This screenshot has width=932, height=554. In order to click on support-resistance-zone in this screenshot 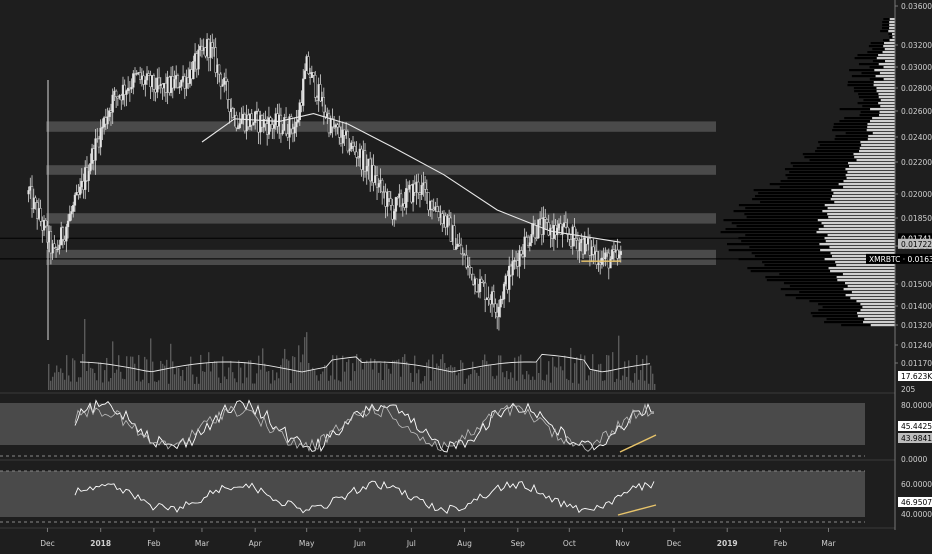, I will do `click(381, 218)`.